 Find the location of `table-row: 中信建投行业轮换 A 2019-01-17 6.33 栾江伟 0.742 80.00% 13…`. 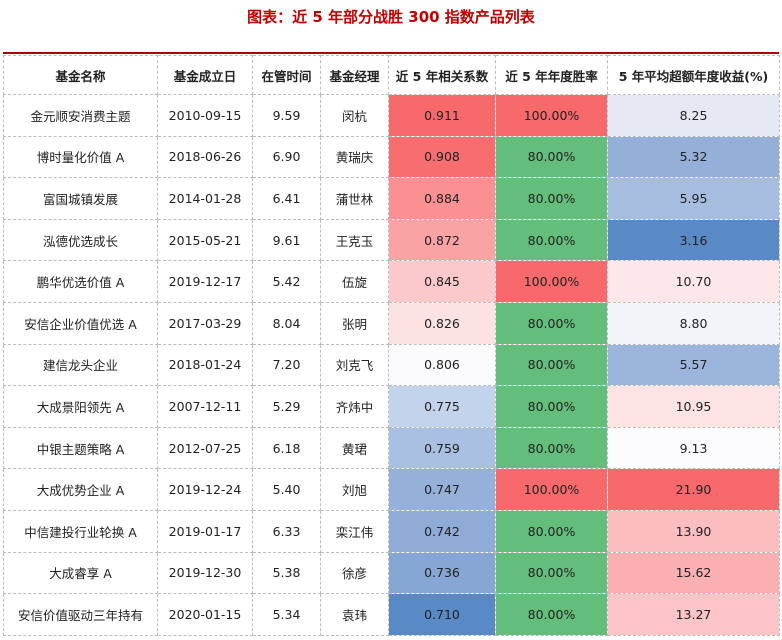

table-row: 中信建投行业轮换 A 2019-01-17 6.33 栾江伟 0.742 80.00% 13… is located at coordinates (391, 531).